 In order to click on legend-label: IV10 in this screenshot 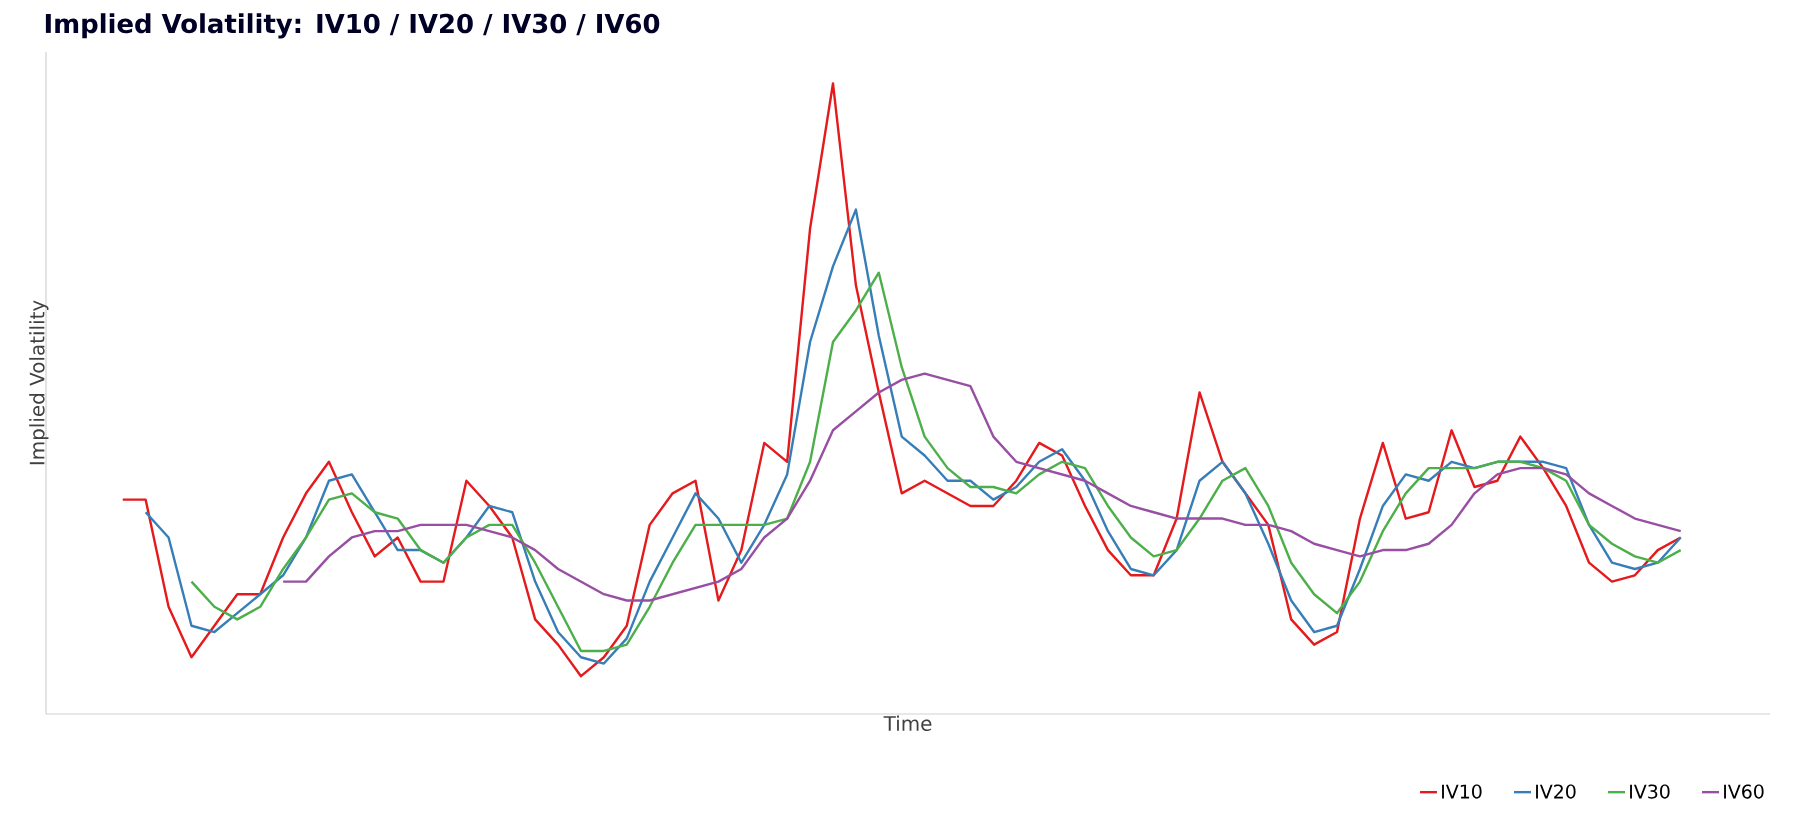, I will do `click(1462, 791)`.